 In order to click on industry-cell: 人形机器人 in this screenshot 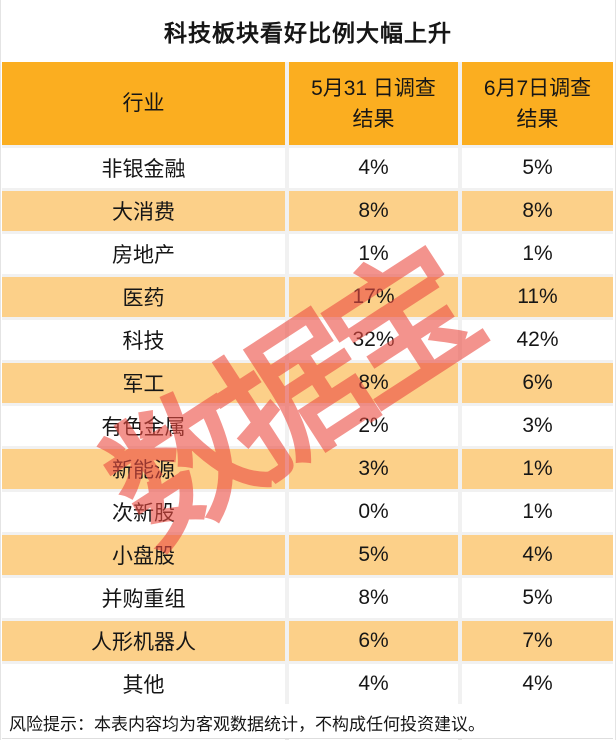, I will do `click(143, 641)`.